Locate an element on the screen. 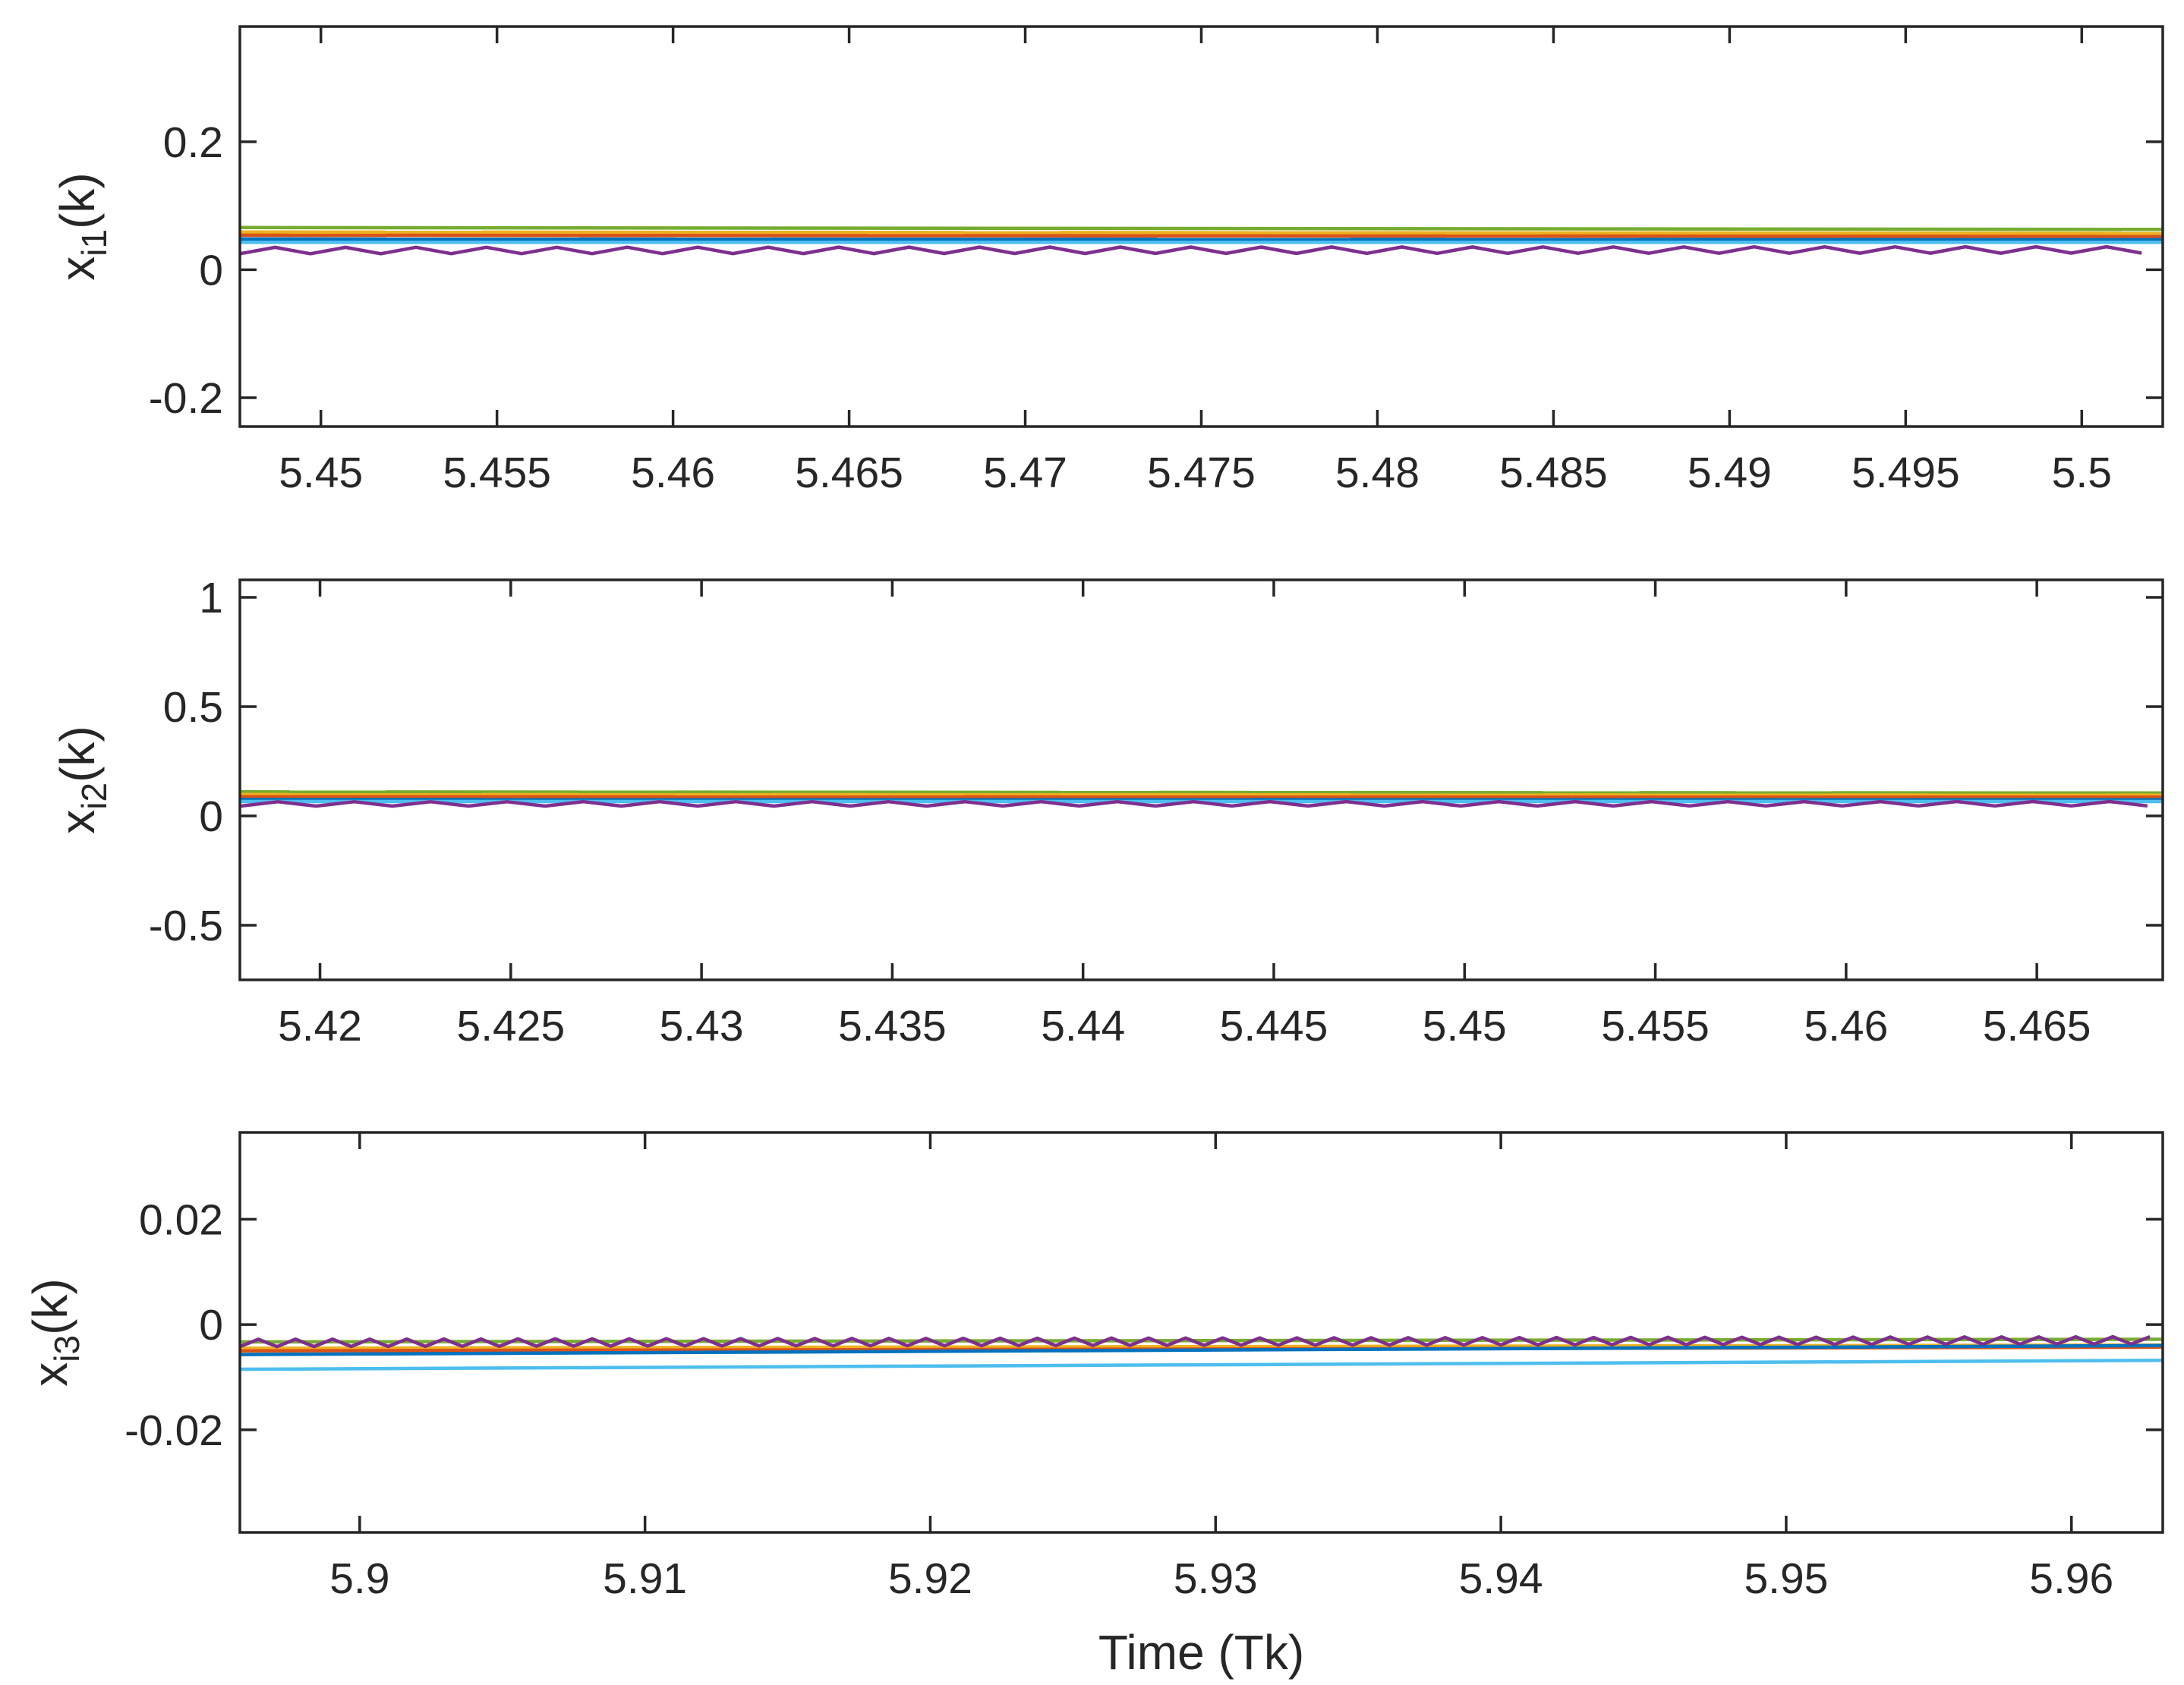 The width and height of the screenshot is (2184, 1685). x-tick-label: 5.44 is located at coordinates (1083, 1026).